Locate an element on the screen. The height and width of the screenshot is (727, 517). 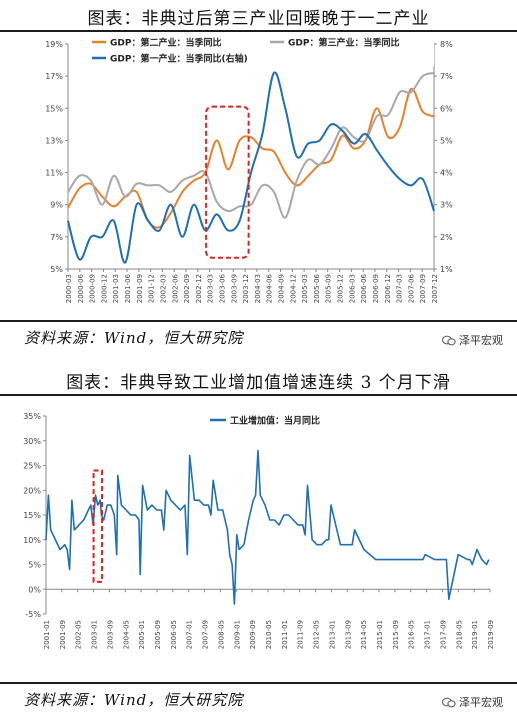
y-right-tick-label: 7% is located at coordinates (446, 76).